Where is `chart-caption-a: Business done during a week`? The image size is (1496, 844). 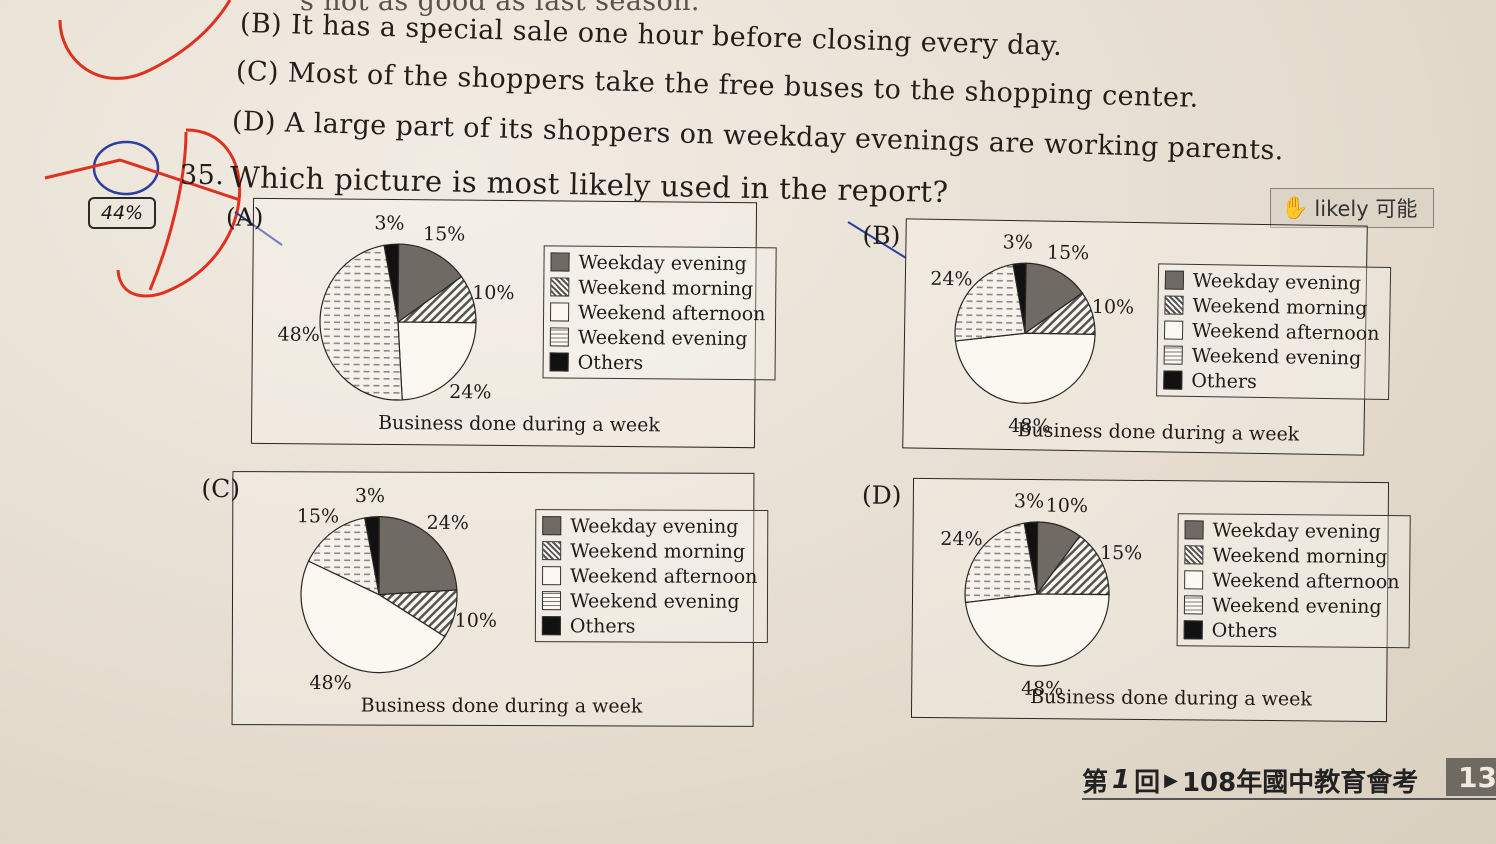 chart-caption-a: Business done during a week is located at coordinates (519, 424).